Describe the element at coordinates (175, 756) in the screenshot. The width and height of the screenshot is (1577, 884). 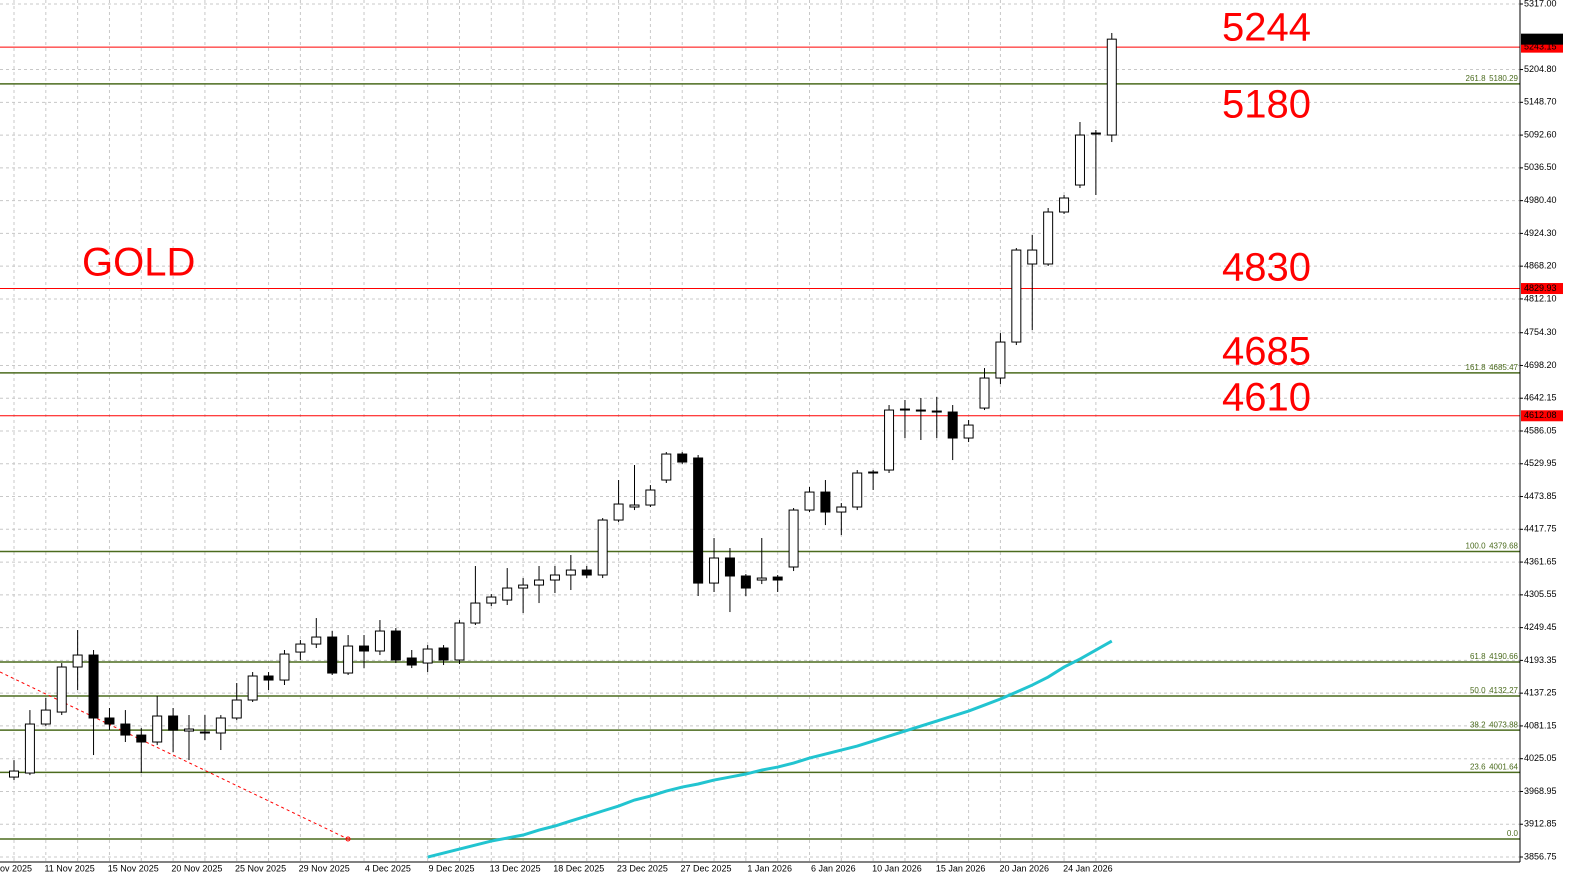
I see `trend-line` at that location.